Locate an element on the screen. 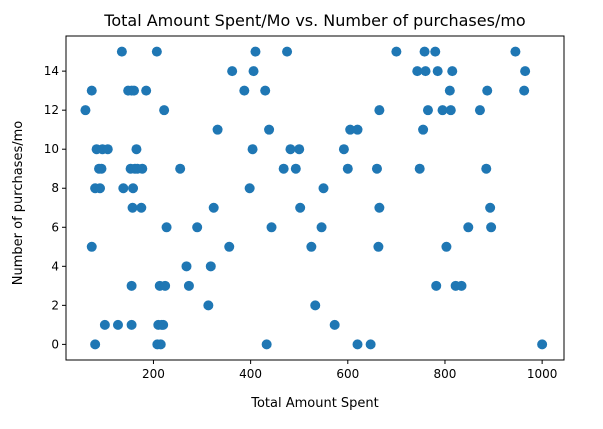 The width and height of the screenshot is (603, 429). y-tick-label: 2 is located at coordinates (55, 305).